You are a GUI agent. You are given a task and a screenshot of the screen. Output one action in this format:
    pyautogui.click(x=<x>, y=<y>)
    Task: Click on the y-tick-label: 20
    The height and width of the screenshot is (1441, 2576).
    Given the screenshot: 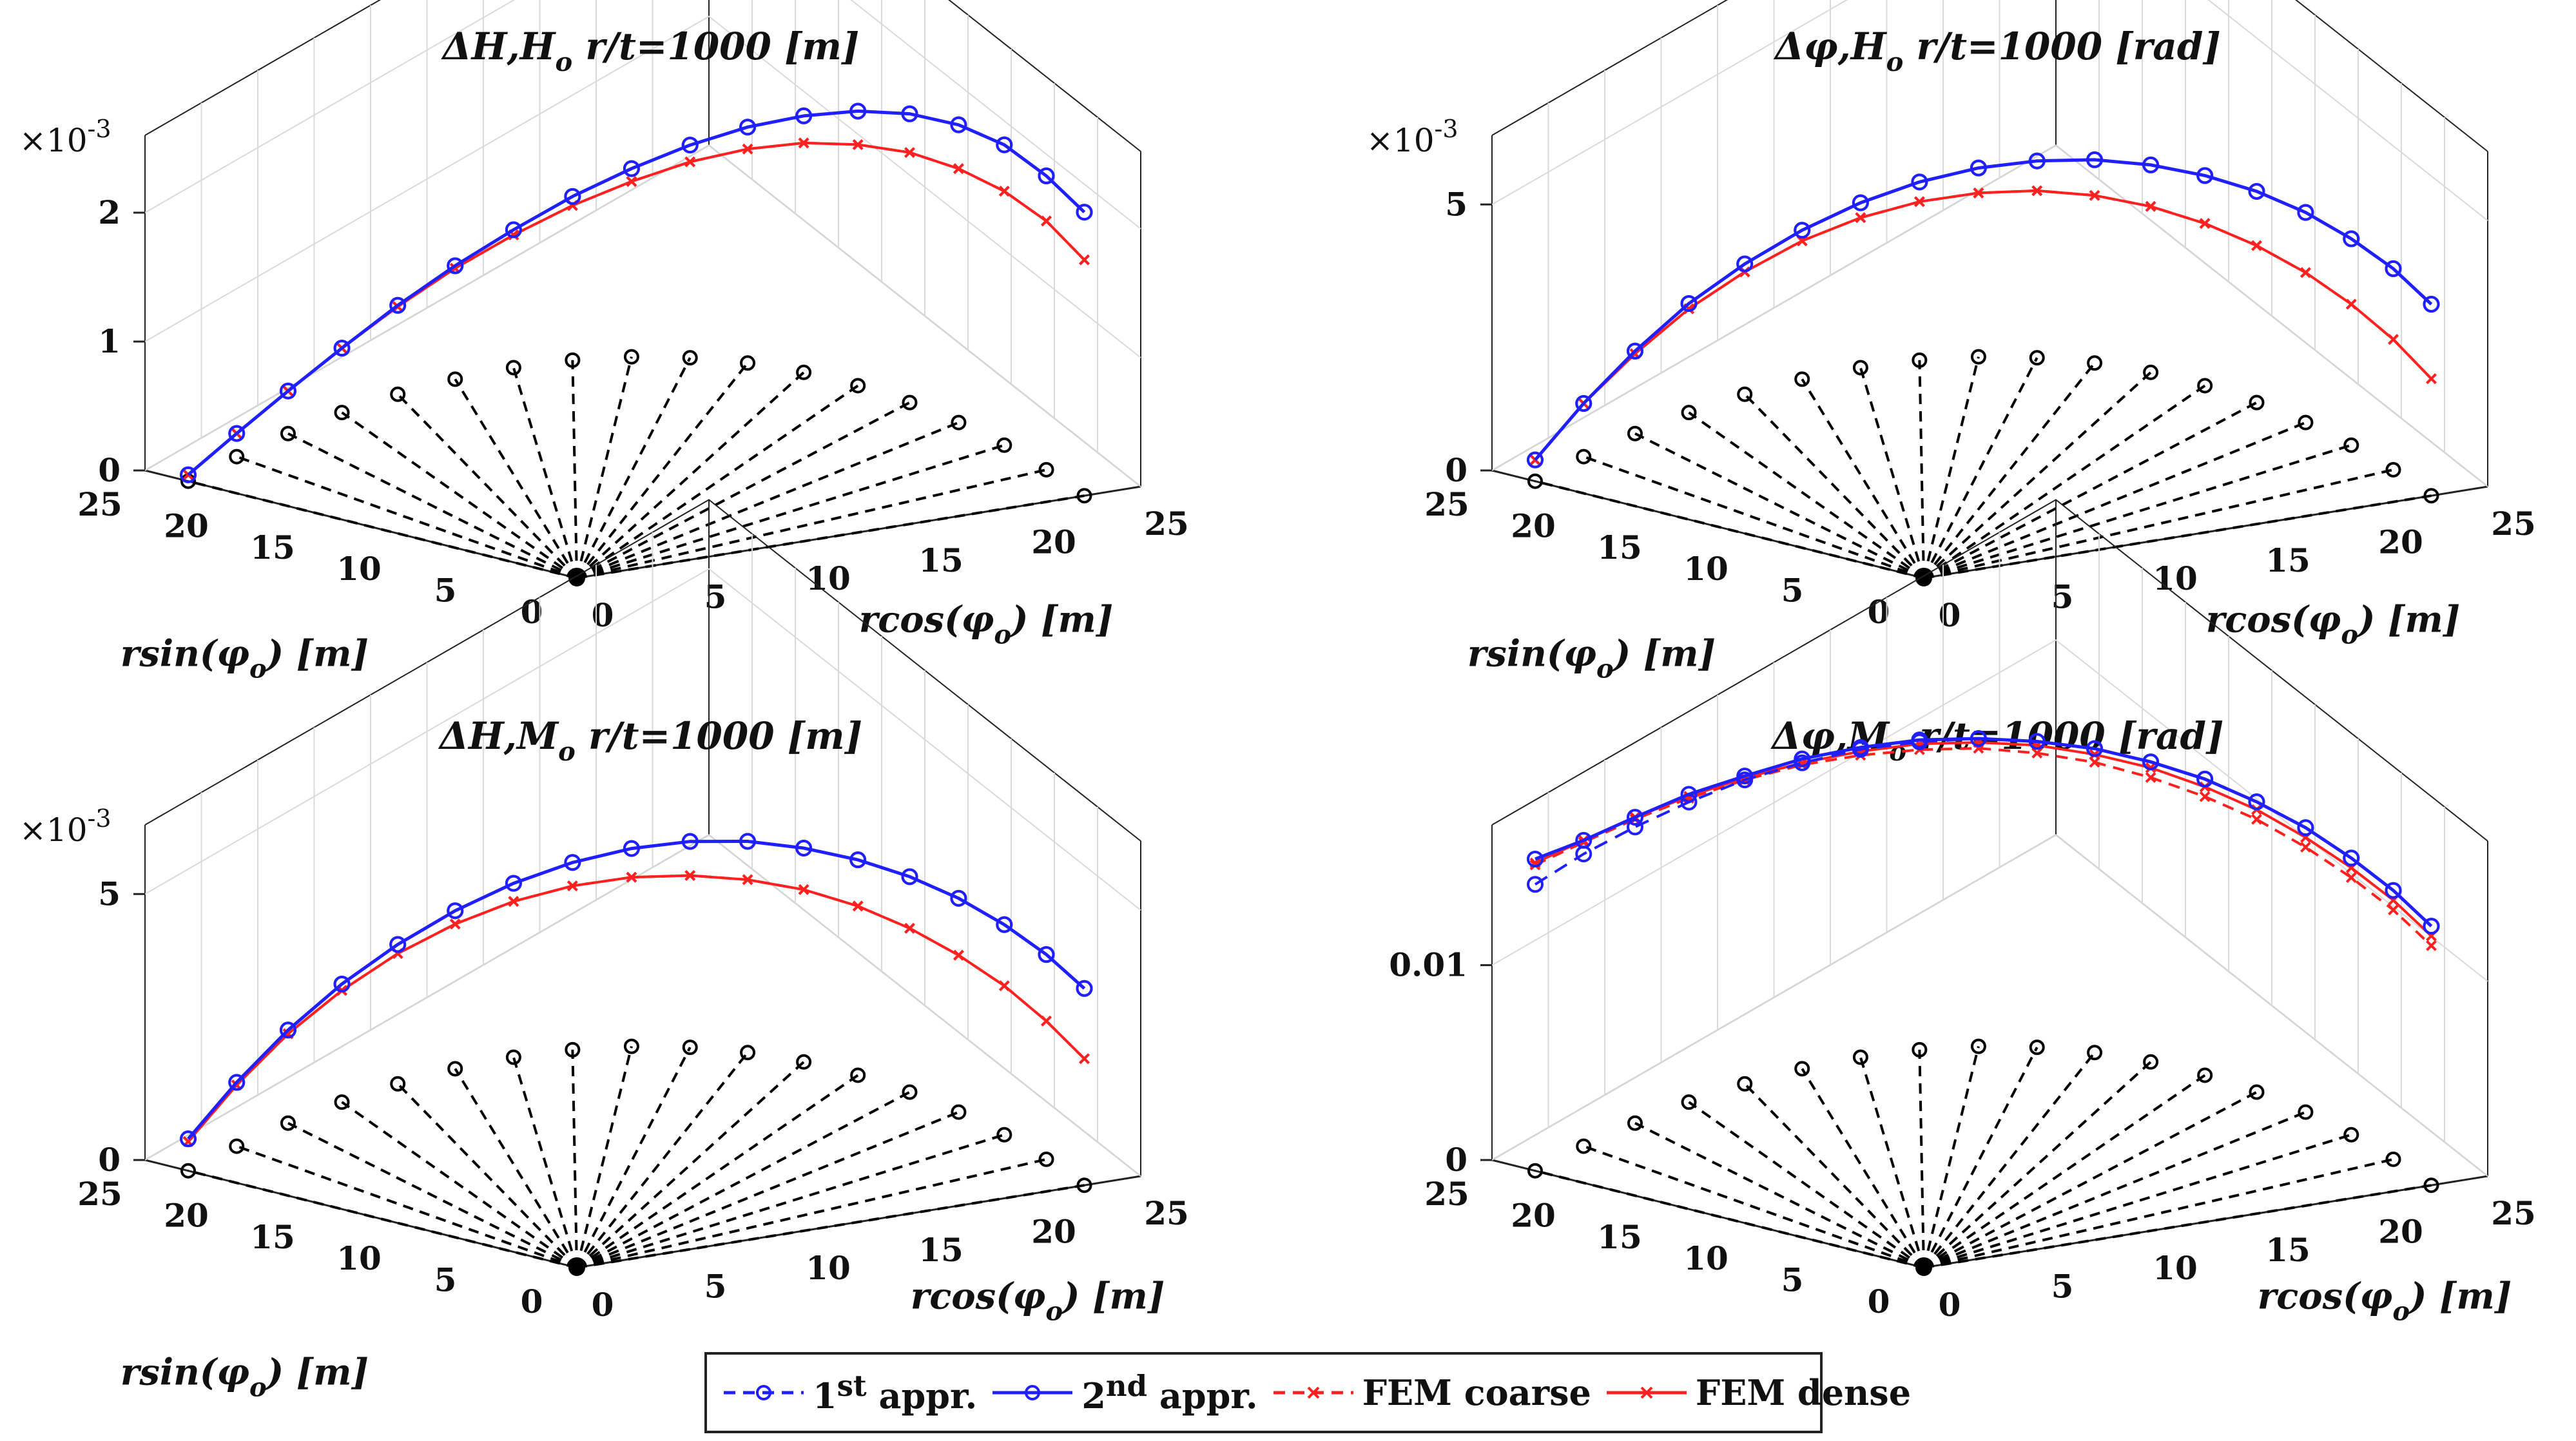 What is the action you would take?
    pyautogui.click(x=186, y=526)
    